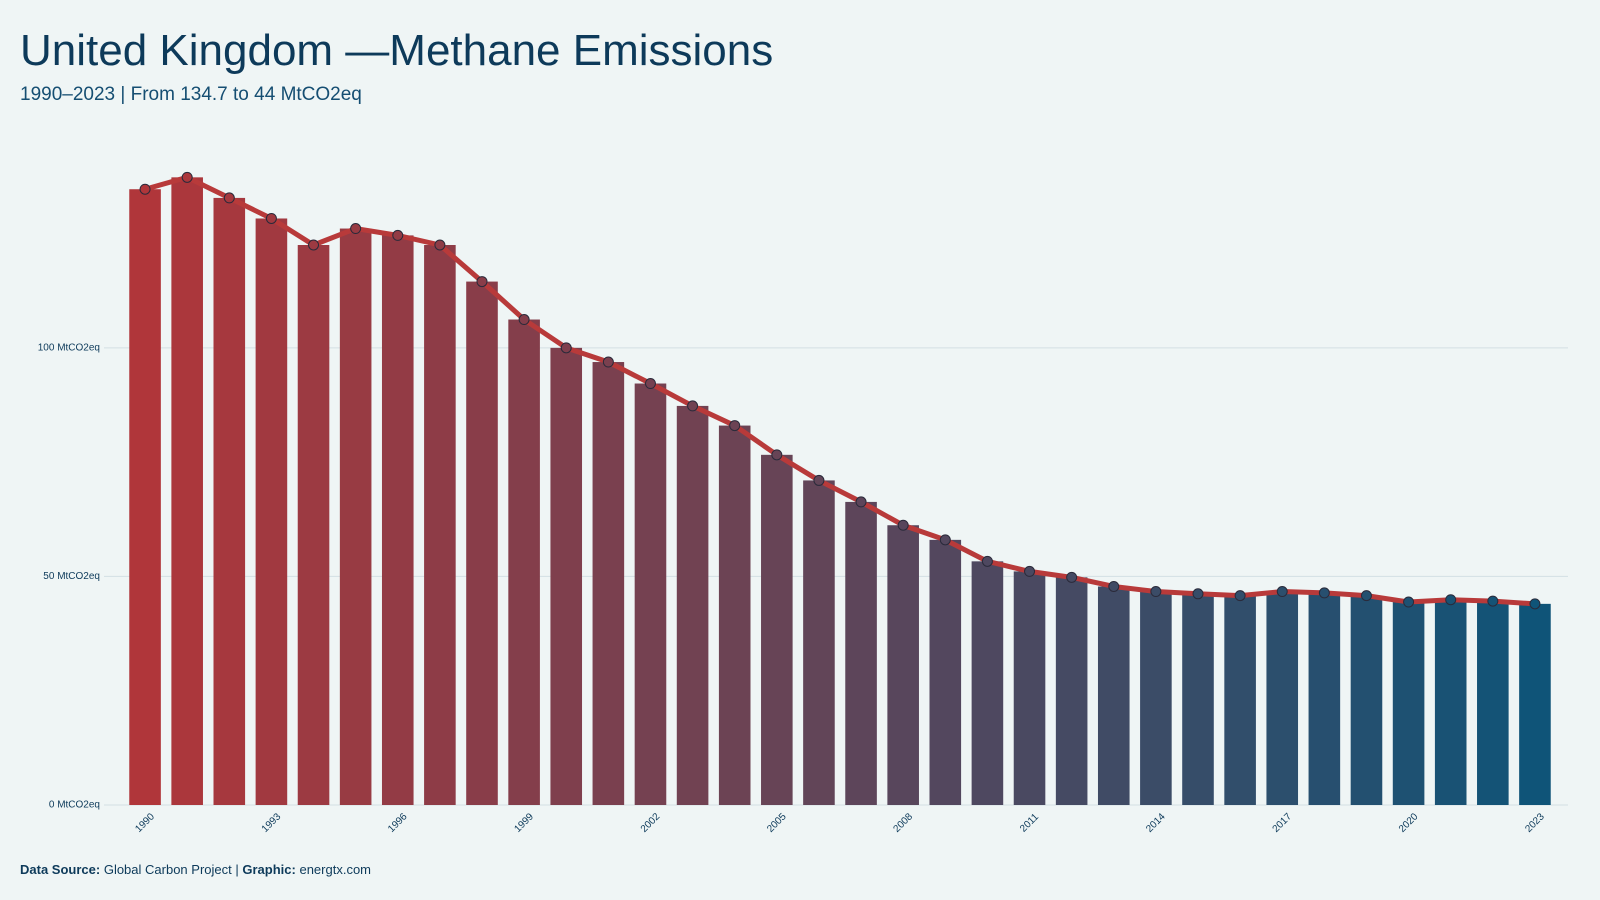 Image resolution: width=1600 pixels, height=900 pixels. What do you see at coordinates (1535, 823) in the screenshot?
I see `x-tick-label: 2023` at bounding box center [1535, 823].